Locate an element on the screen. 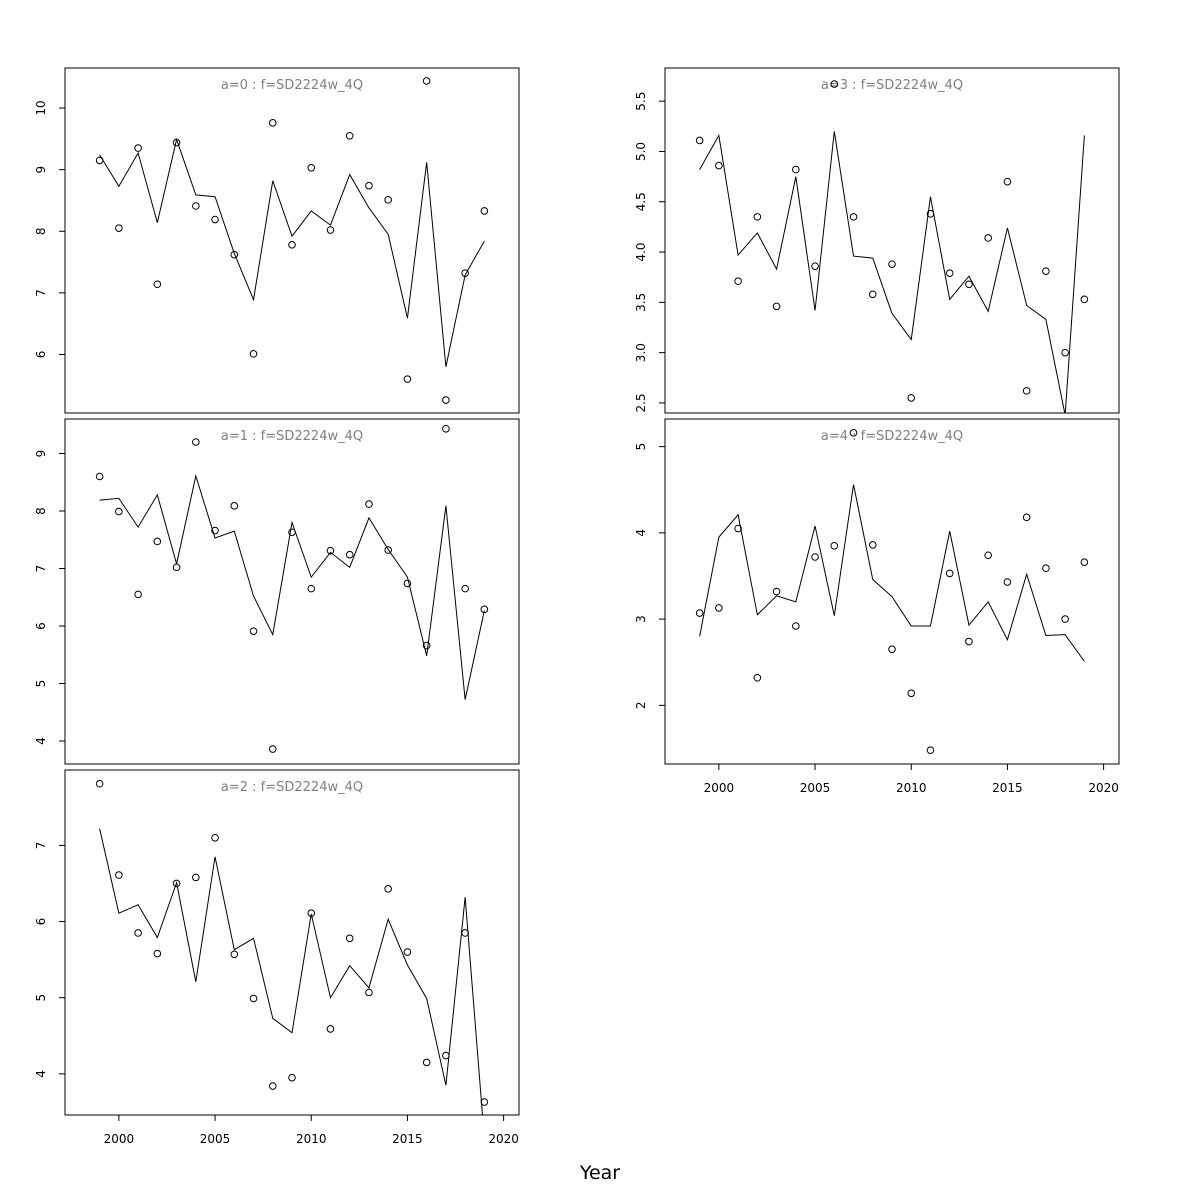  panel-title: a=3 : f=SD2224w_4Q is located at coordinates (892, 85).